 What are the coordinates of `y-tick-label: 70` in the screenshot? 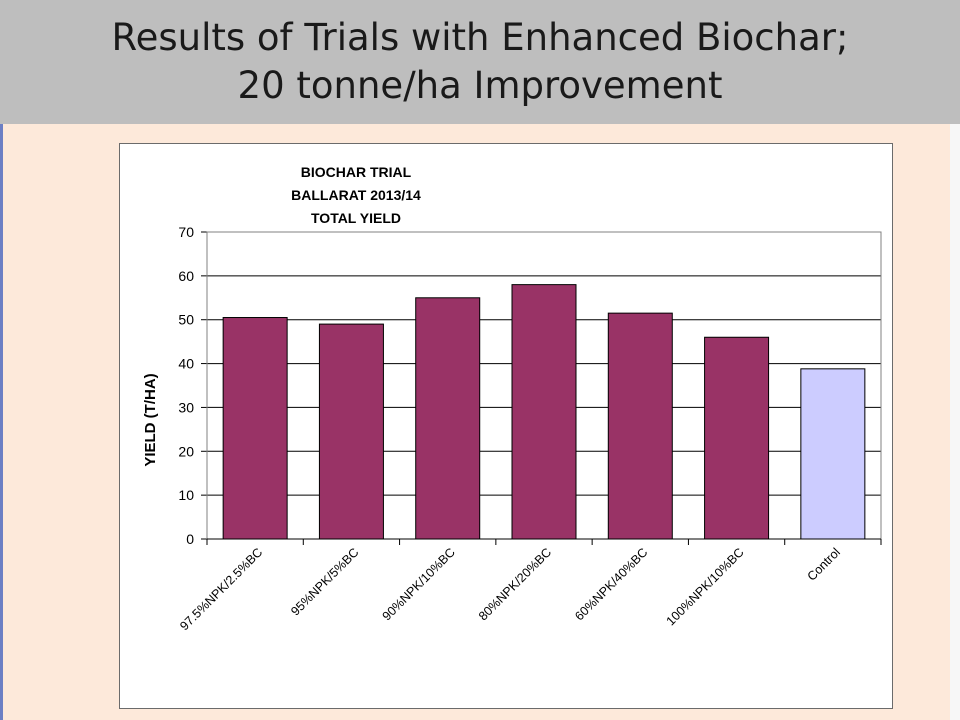 It's located at (186, 232).